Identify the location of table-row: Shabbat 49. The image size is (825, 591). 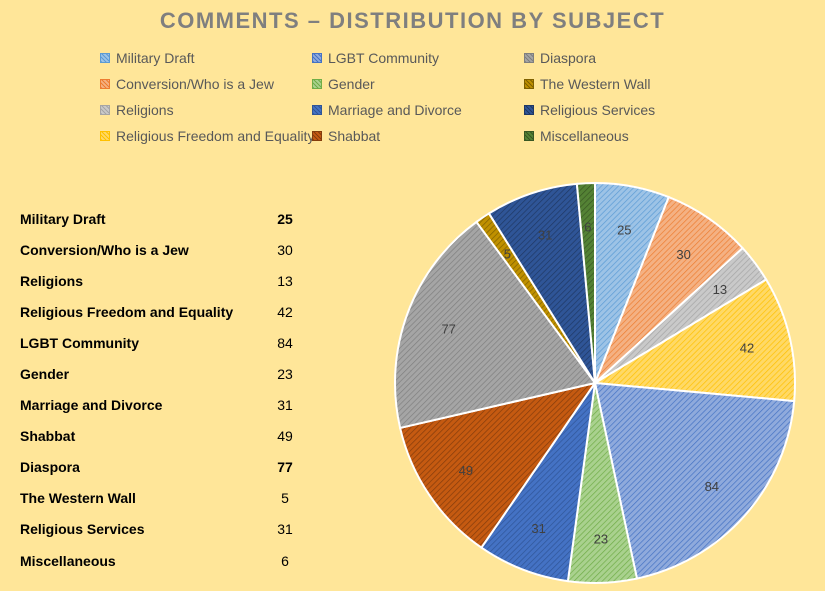
(160, 436).